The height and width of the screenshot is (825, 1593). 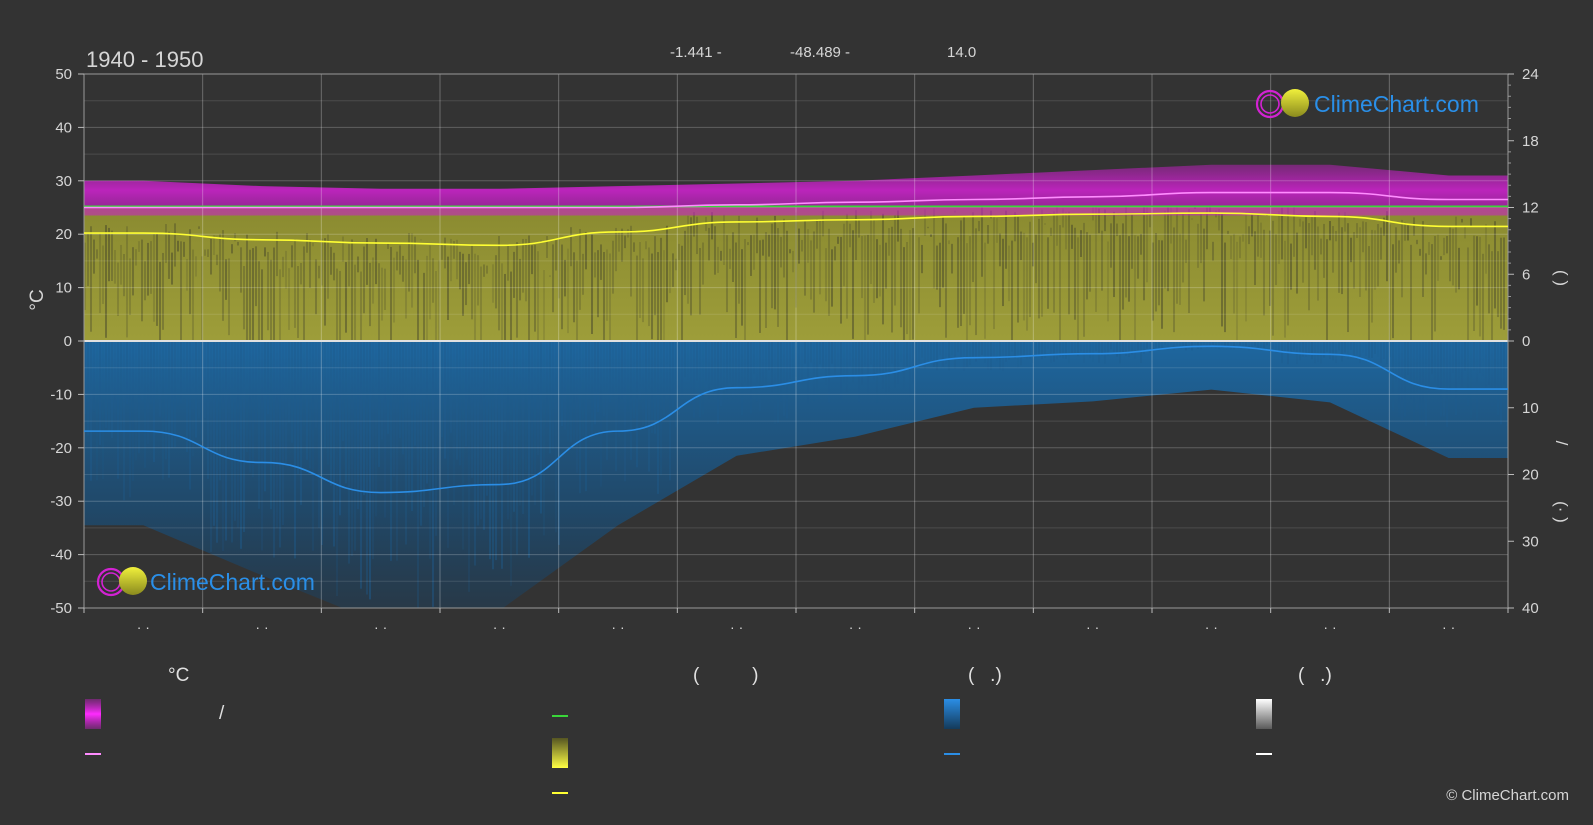 I want to click on right-top-tick-label: 0, so click(x=1526, y=341).